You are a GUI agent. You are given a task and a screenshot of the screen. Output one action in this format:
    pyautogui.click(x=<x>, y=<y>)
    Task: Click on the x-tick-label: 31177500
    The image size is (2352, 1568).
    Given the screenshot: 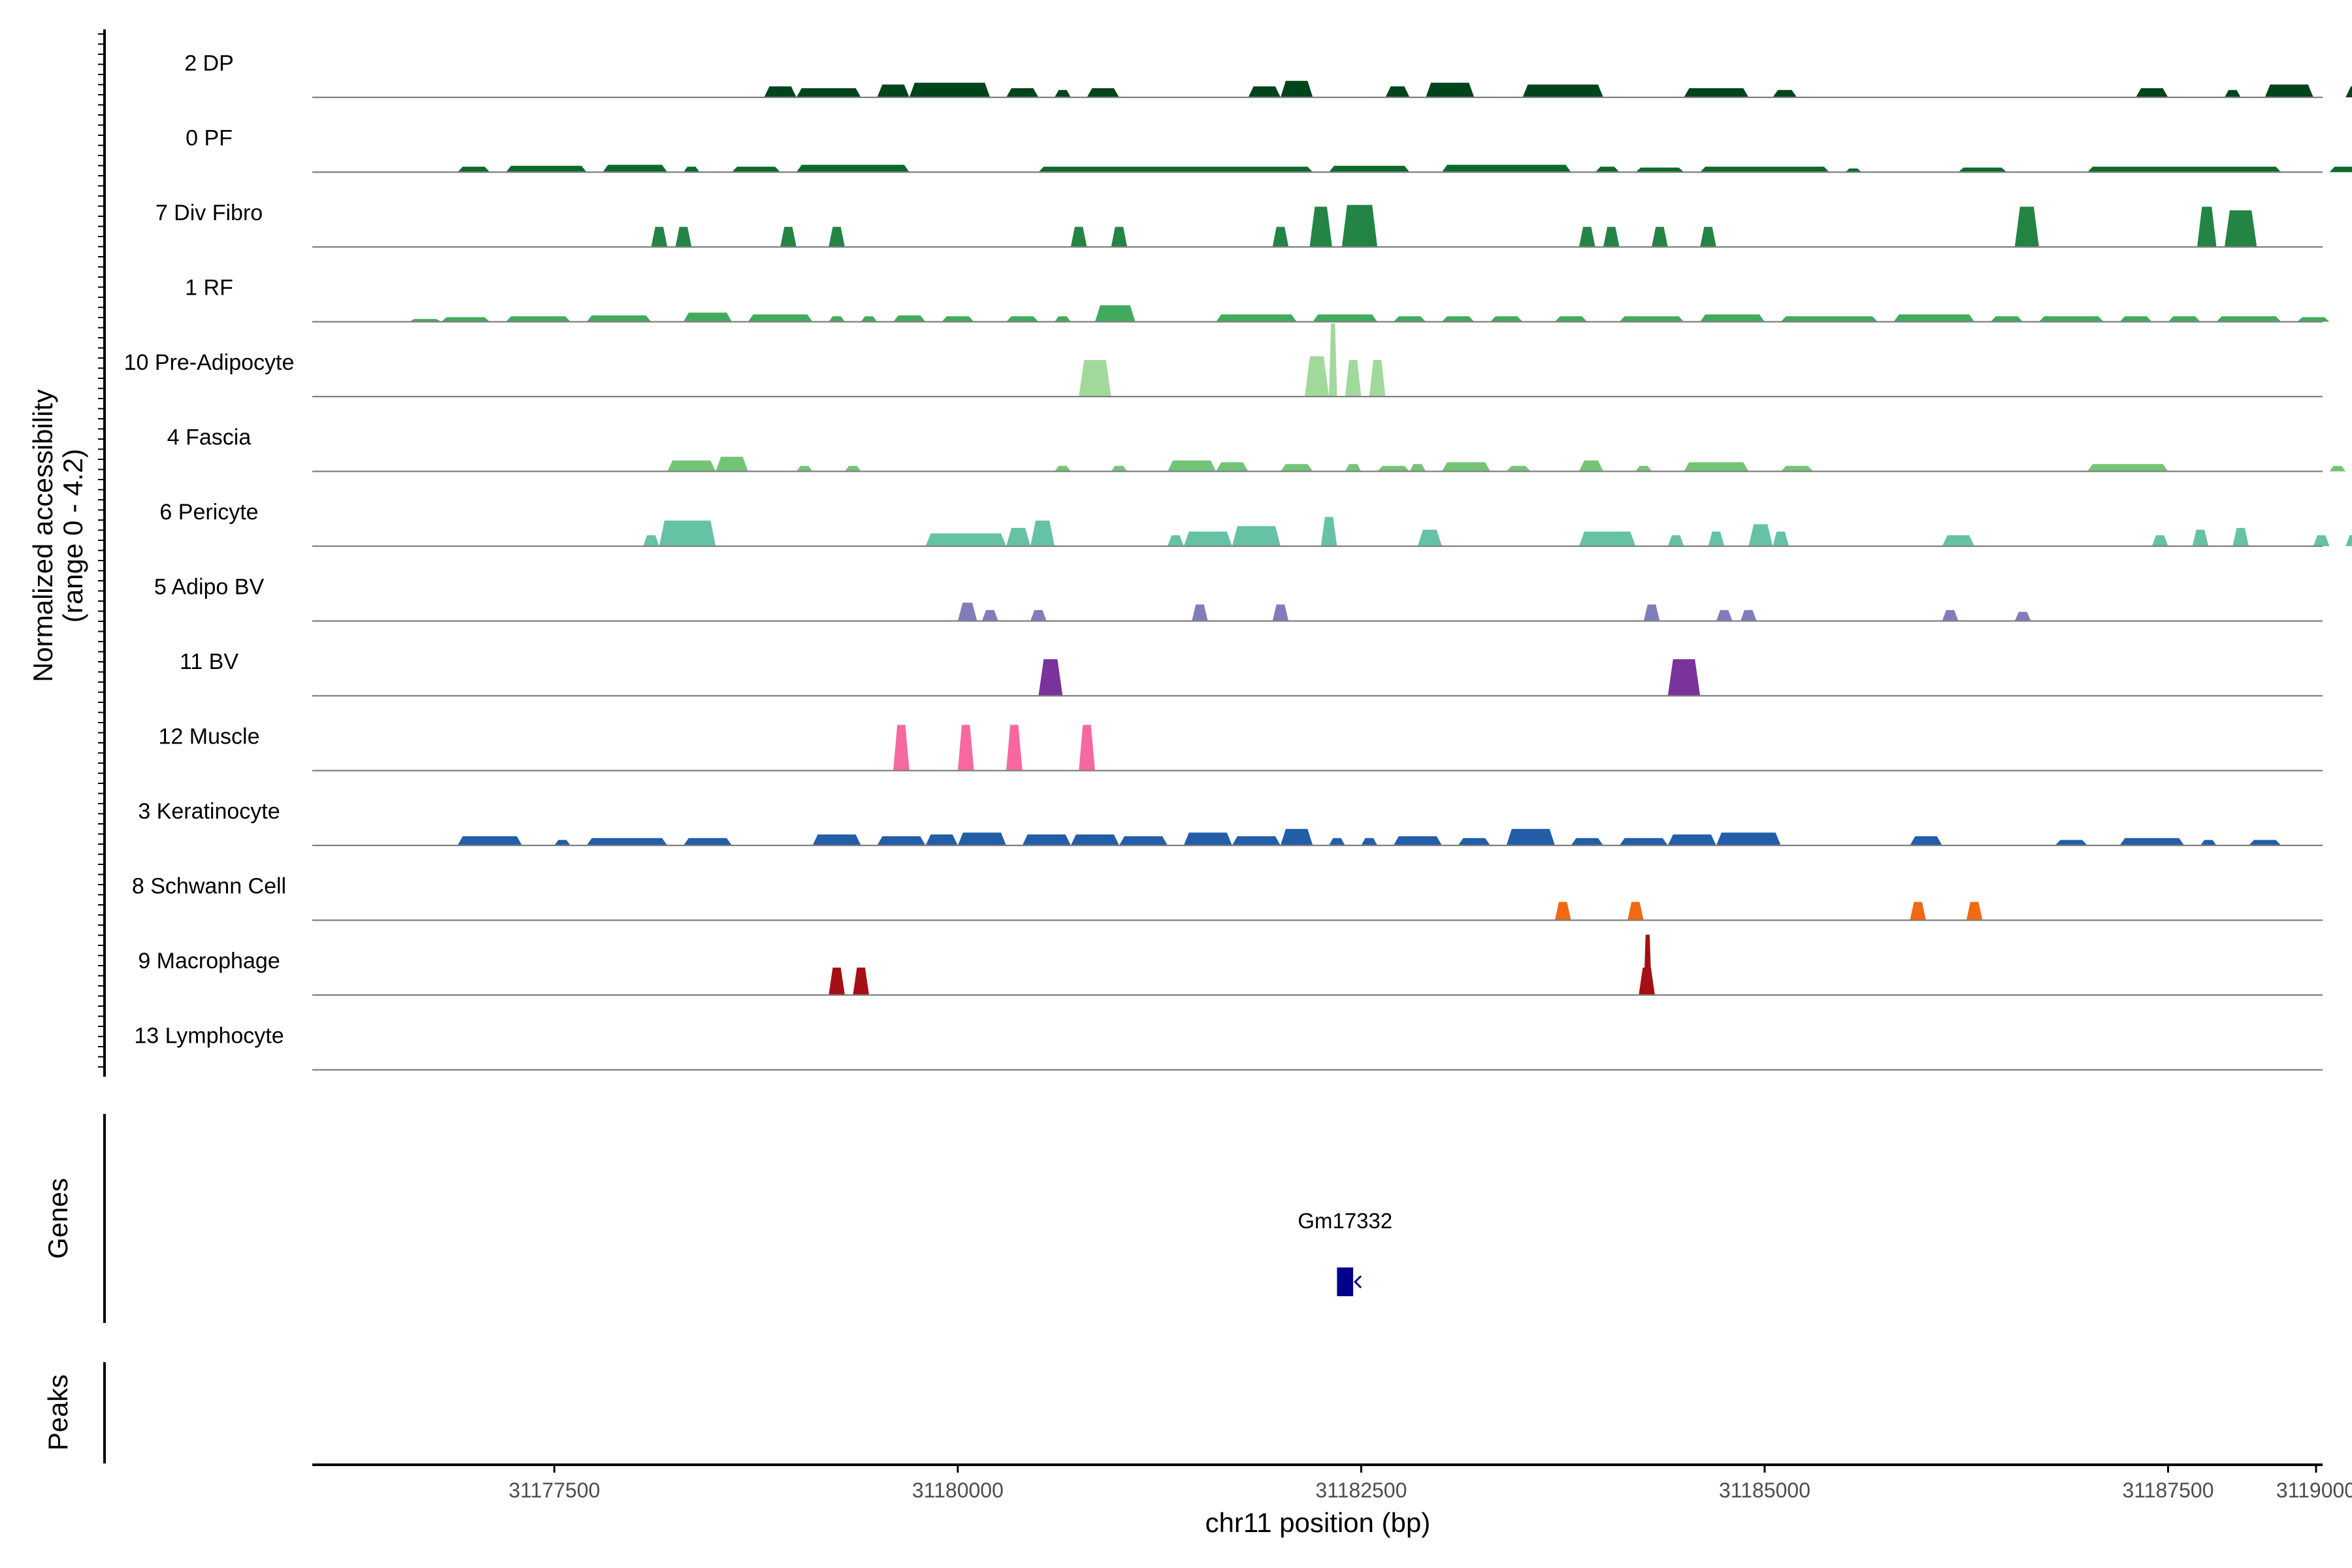 What is the action you would take?
    pyautogui.click(x=554, y=1490)
    